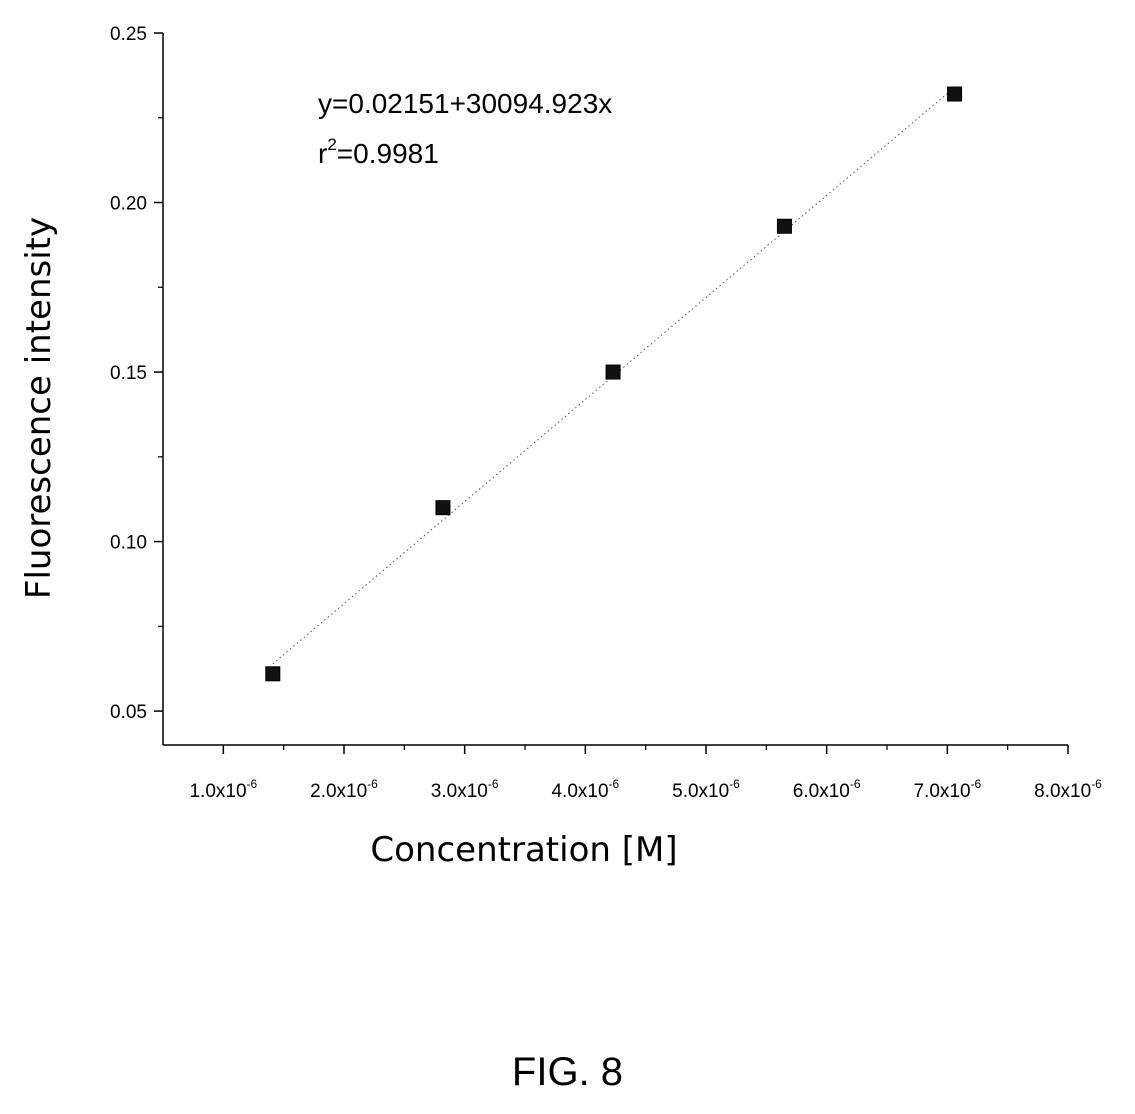  What do you see at coordinates (128, 543) in the screenshot?
I see `y-tick-label: 0.10` at bounding box center [128, 543].